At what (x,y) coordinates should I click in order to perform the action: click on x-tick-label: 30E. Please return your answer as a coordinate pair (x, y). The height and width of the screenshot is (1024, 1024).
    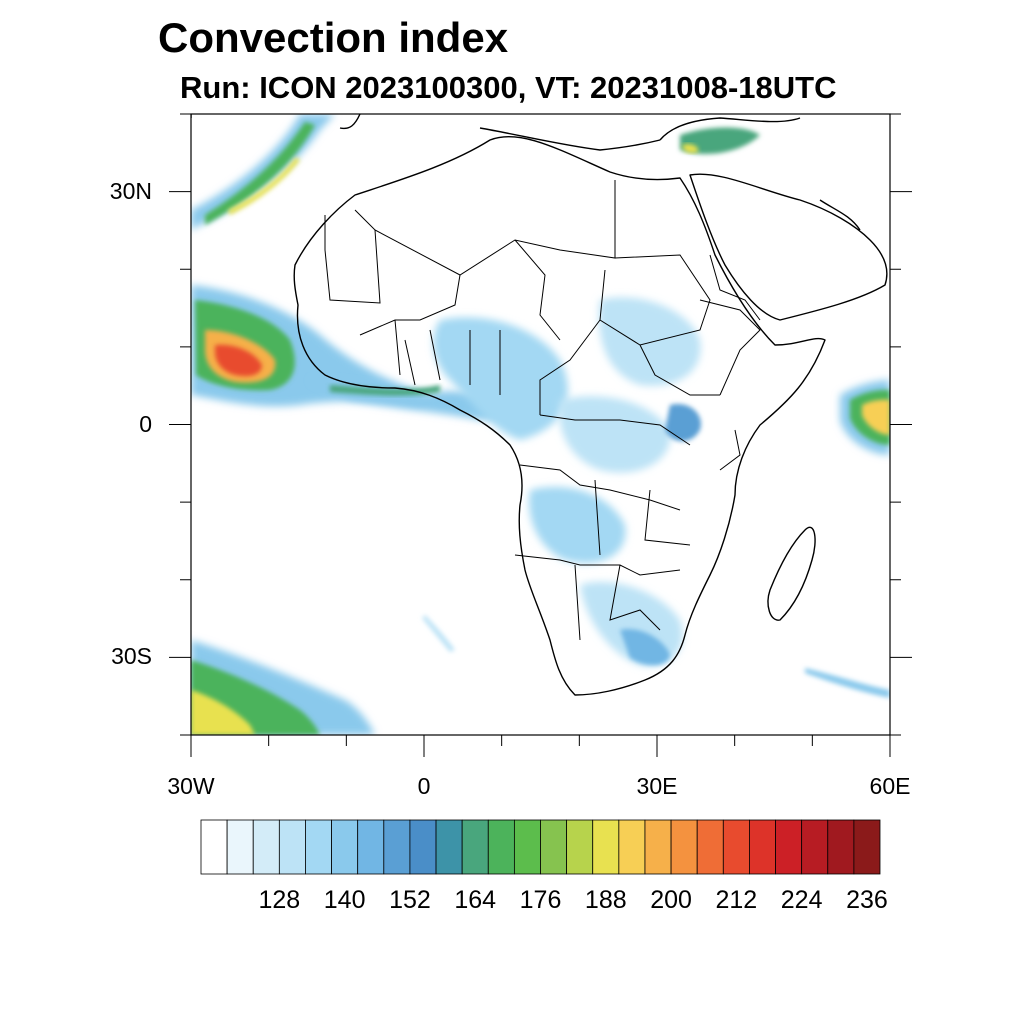
    Looking at the image, I should click on (657, 786).